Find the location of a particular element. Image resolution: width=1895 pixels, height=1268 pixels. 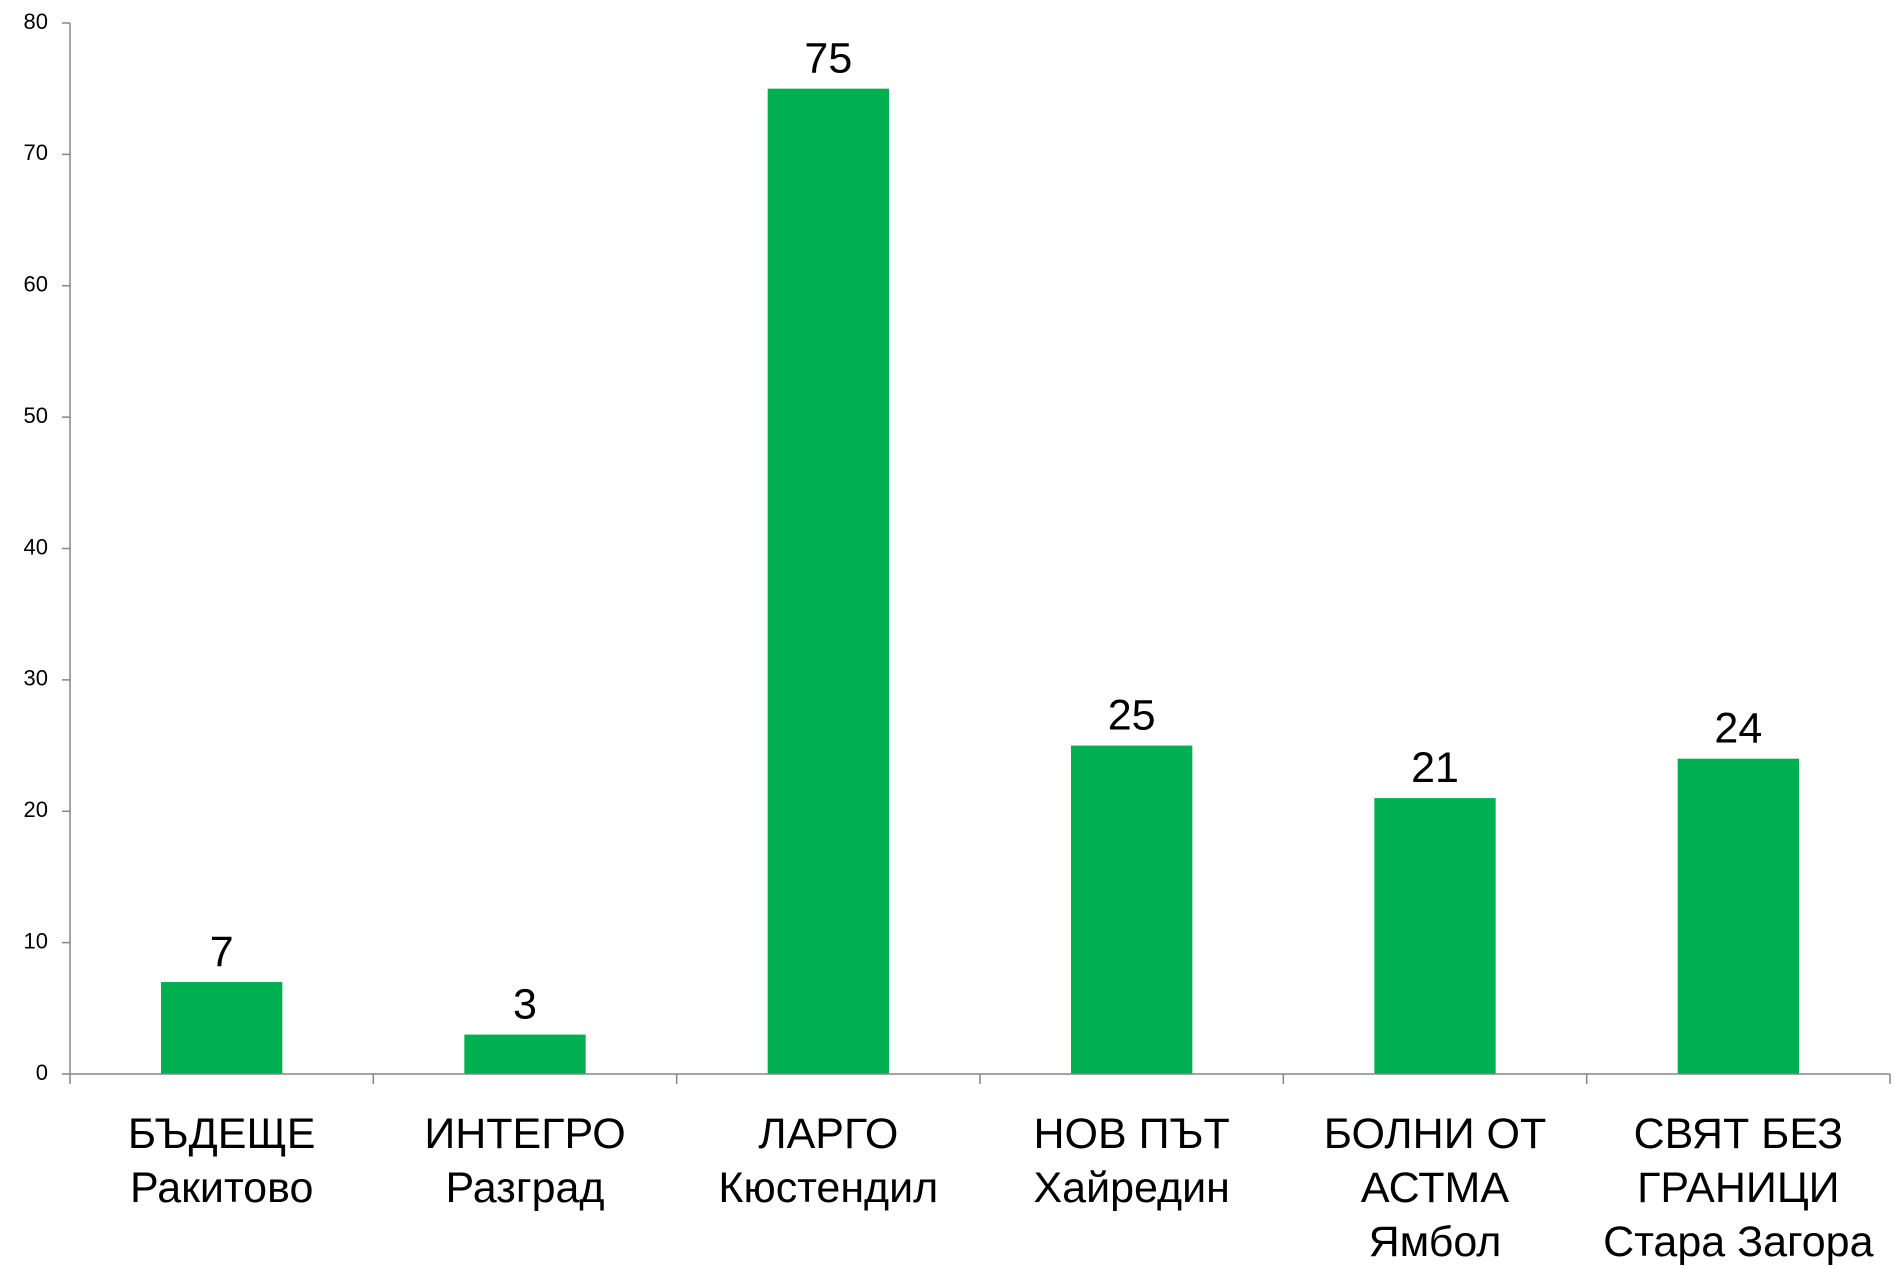

x-tick-label: НОВ ПЪТ Хайредин is located at coordinates (1131, 1161).